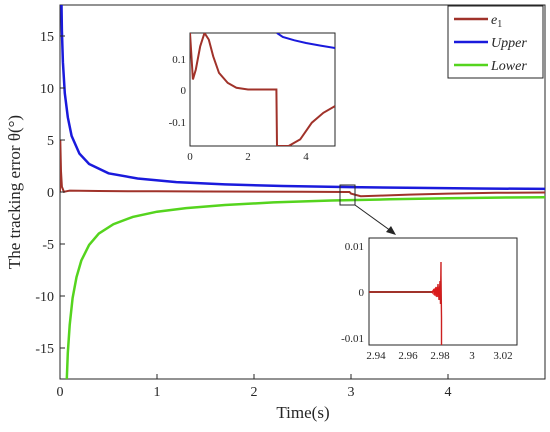 Image resolution: width=550 pixels, height=432 pixels. What do you see at coordinates (347, 195) in the screenshot?
I see `zoom-region-box` at bounding box center [347, 195].